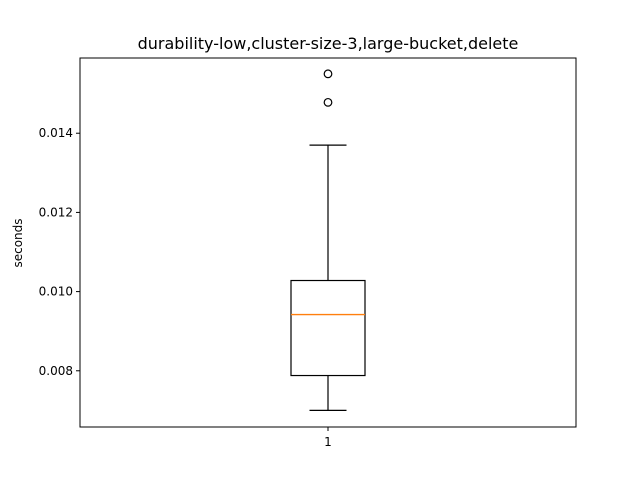 This screenshot has width=640, height=480. Describe the element at coordinates (56, 133) in the screenshot. I see `y-tick-label: 0.014` at that location.